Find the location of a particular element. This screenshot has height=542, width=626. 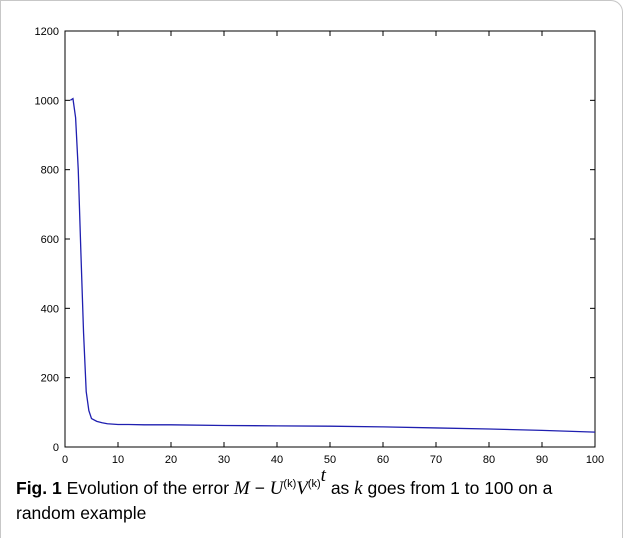

caption-math-t-sup: t is located at coordinates (323, 476).